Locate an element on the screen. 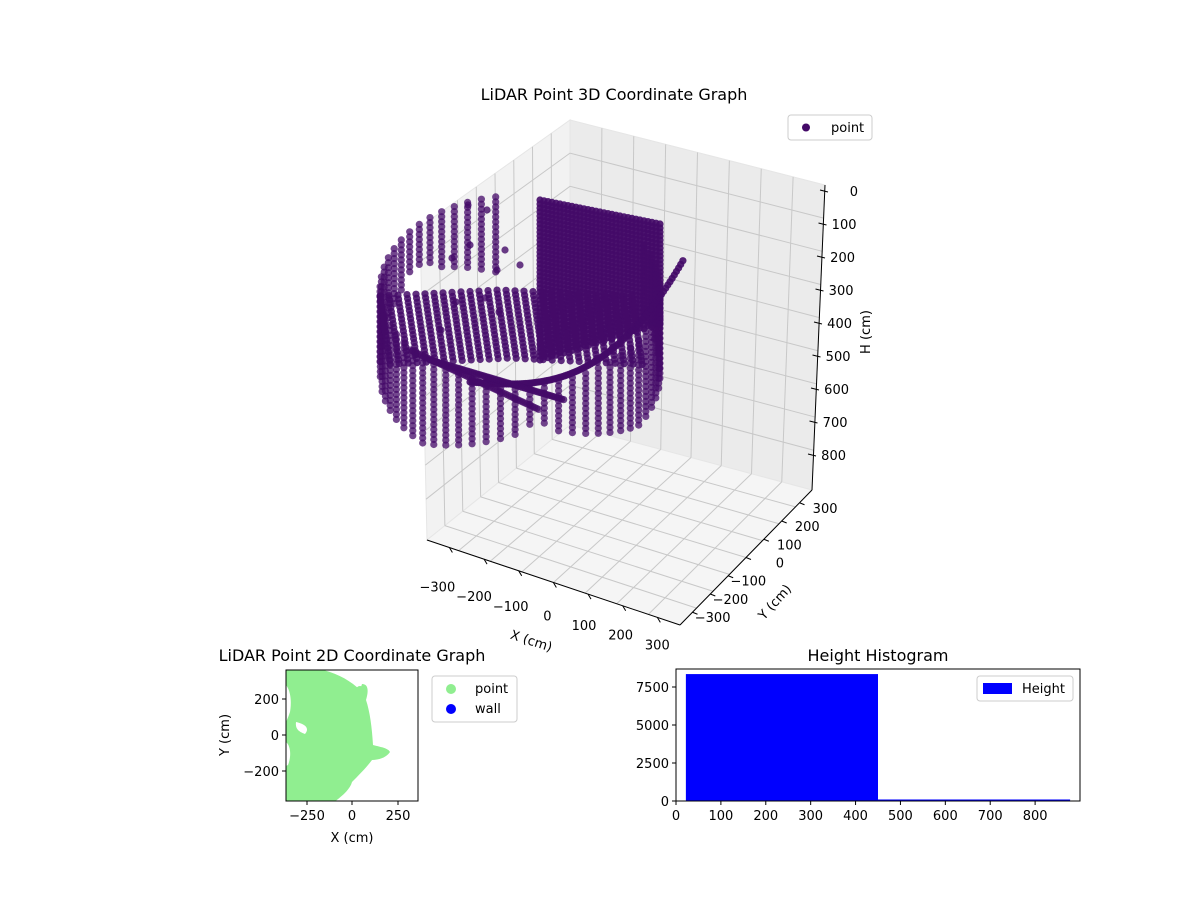  x-tick-label: 800 is located at coordinates (1035, 816).